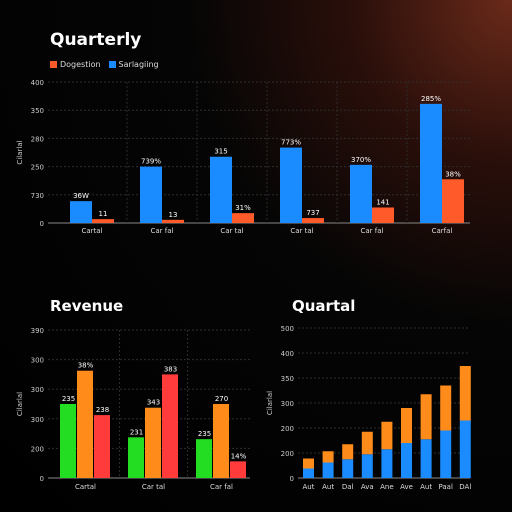 This screenshot has height=512, width=512. What do you see at coordinates (287, 354) in the screenshot?
I see `y-tick-label: 400` at bounding box center [287, 354].